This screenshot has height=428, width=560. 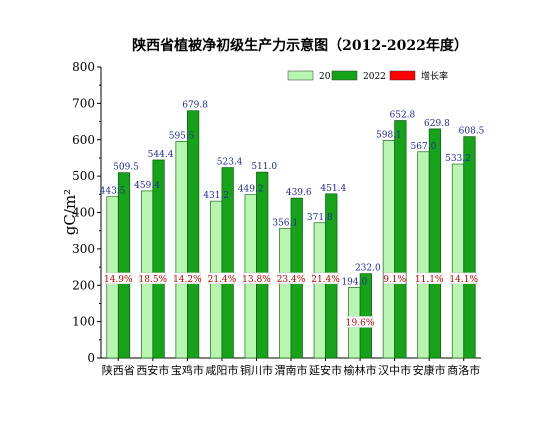 I want to click on growth-rate-label: 14.1%, so click(x=463, y=280).